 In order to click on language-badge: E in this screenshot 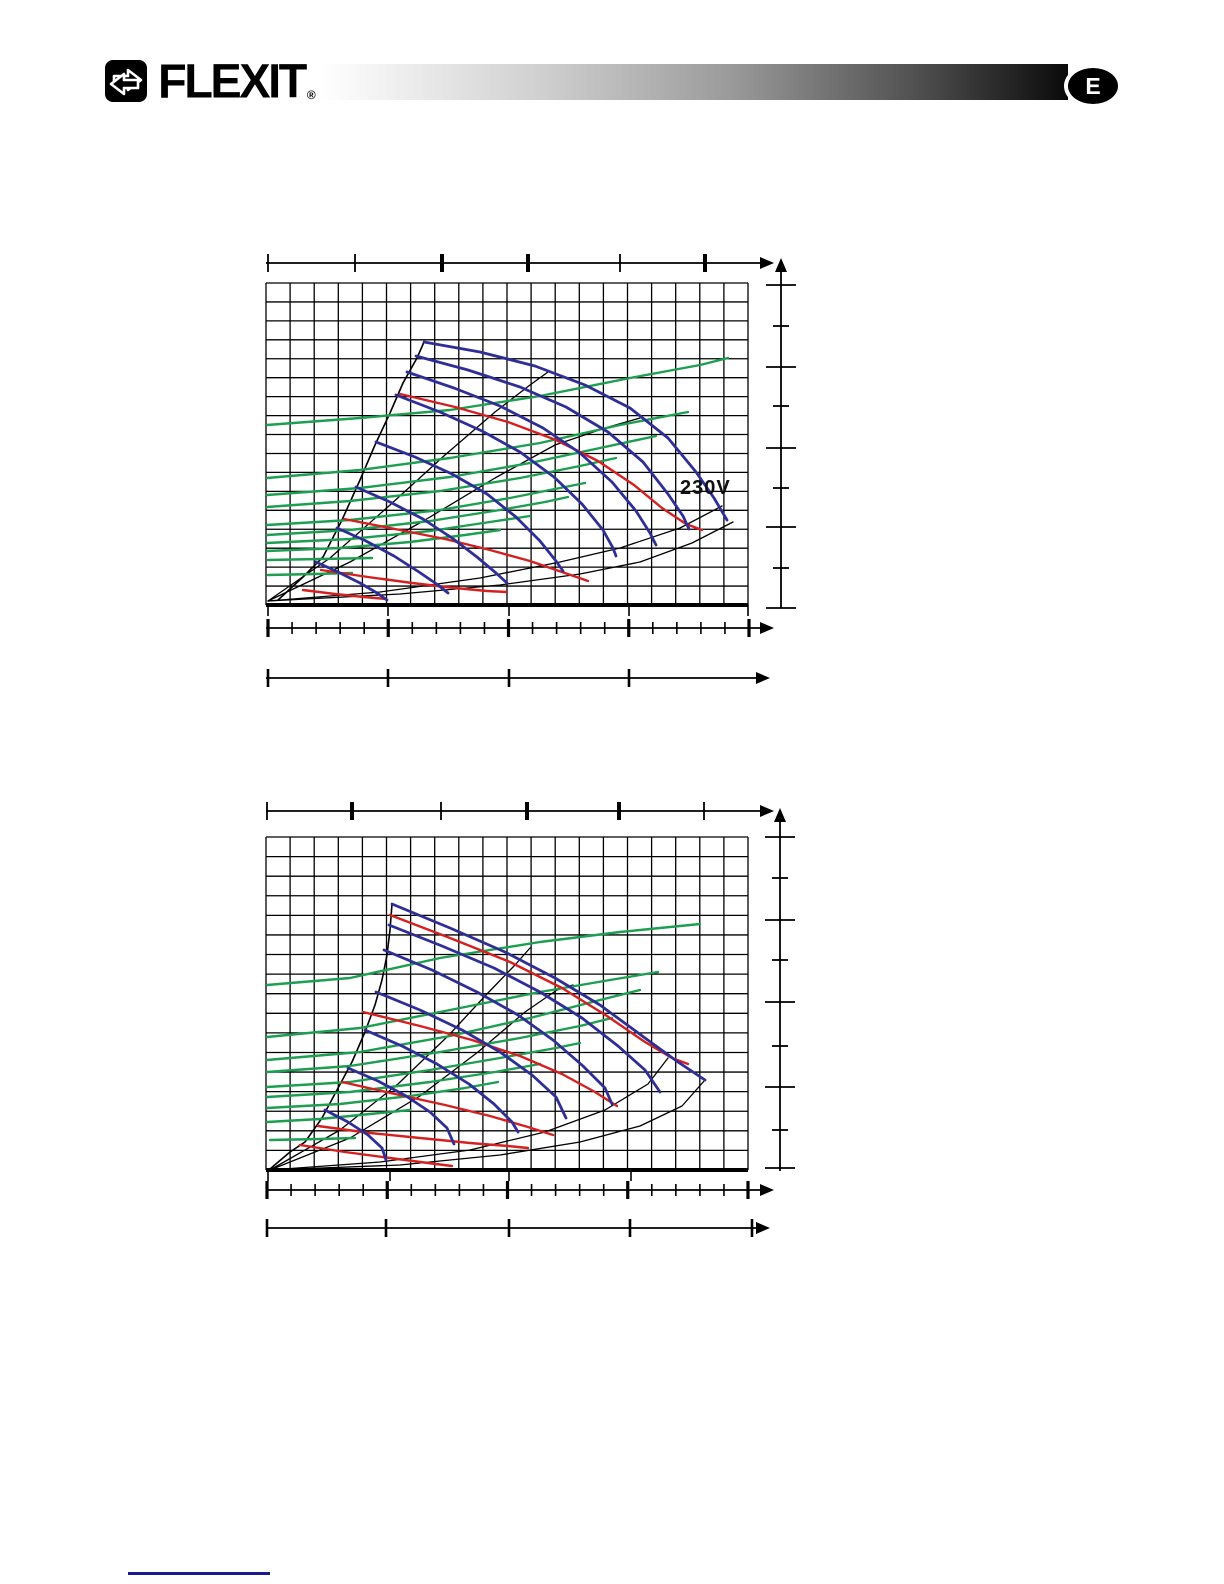, I will do `click(1093, 86)`.